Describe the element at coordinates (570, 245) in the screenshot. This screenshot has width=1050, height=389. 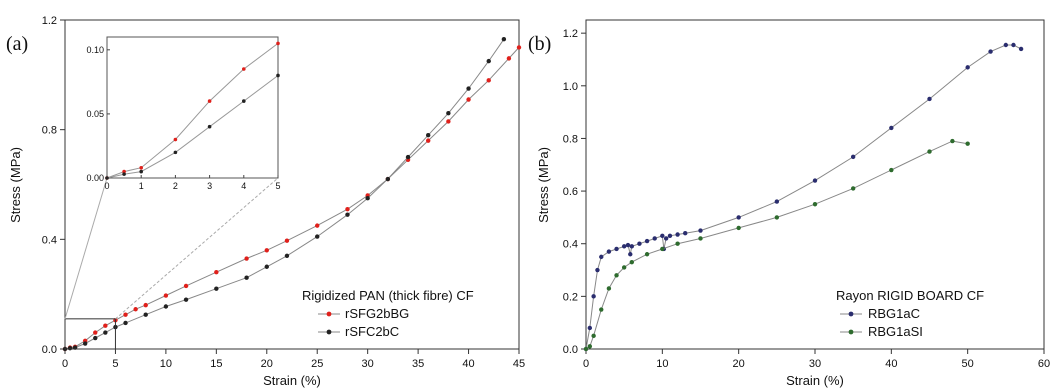
I see `panel-b-y-tick-label: 0.4` at that location.